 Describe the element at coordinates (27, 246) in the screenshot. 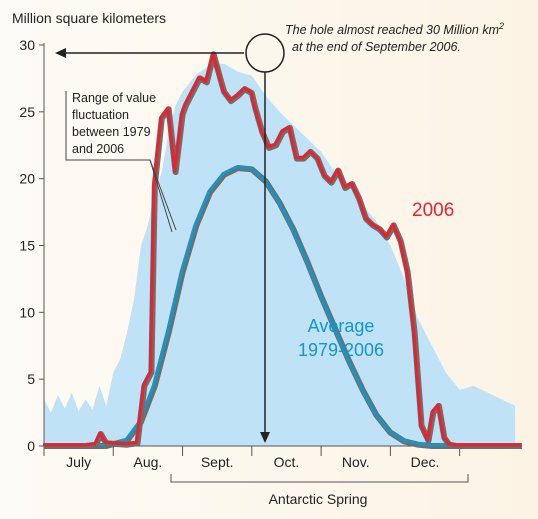

I see `y-tick-label: 15` at that location.